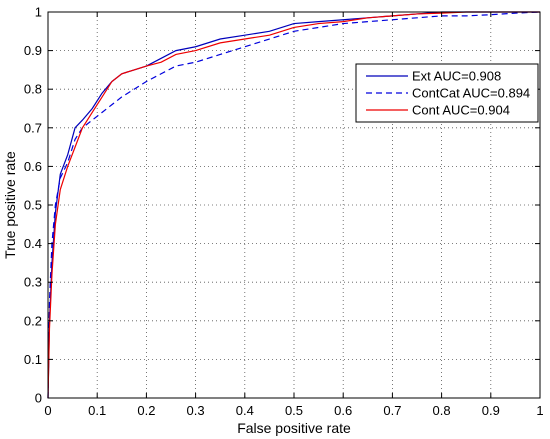 This screenshot has width=550, height=439. I want to click on x-tick-label: 1, so click(539, 410).